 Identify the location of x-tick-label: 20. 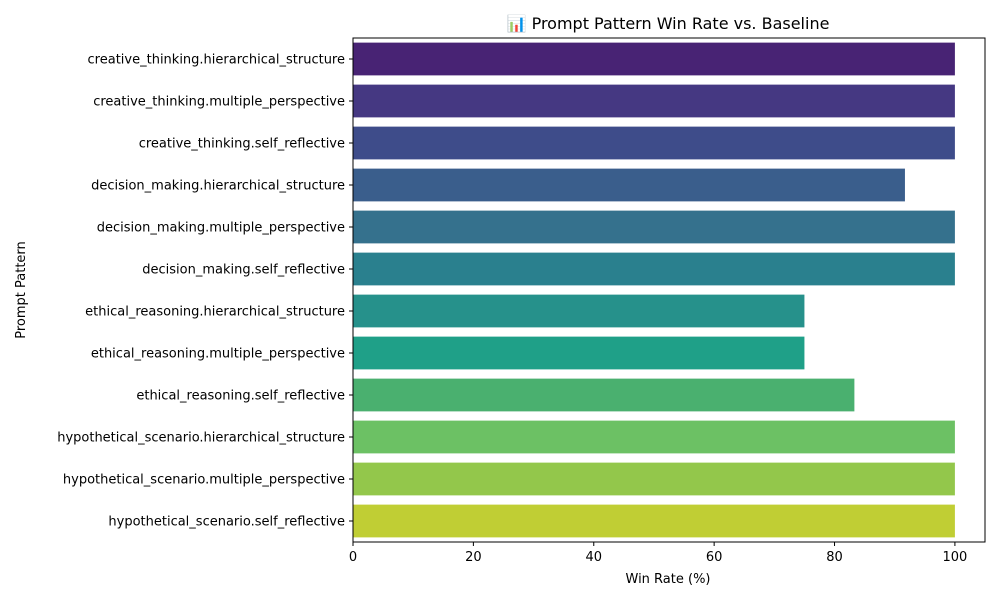
(473, 557).